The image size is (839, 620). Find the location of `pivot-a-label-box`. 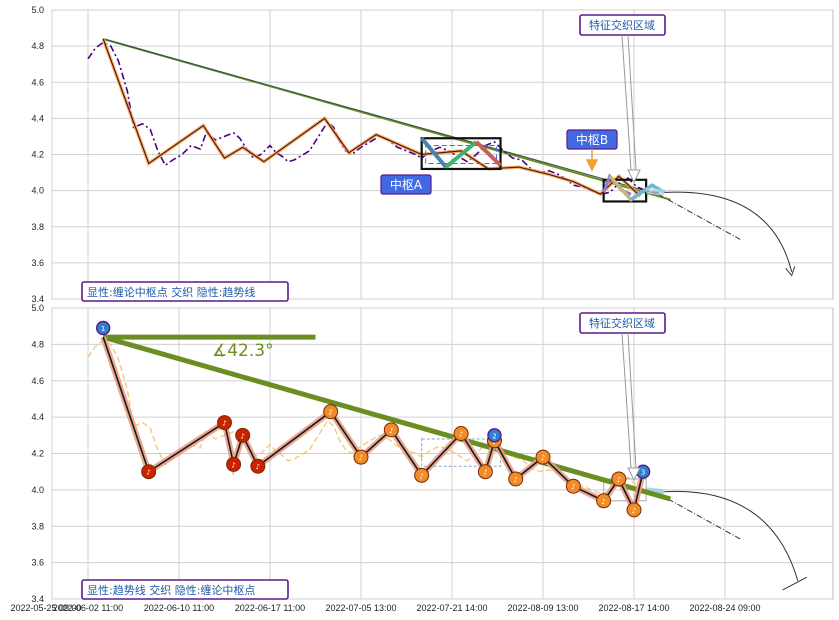

pivot-a-label-box is located at coordinates (406, 184).